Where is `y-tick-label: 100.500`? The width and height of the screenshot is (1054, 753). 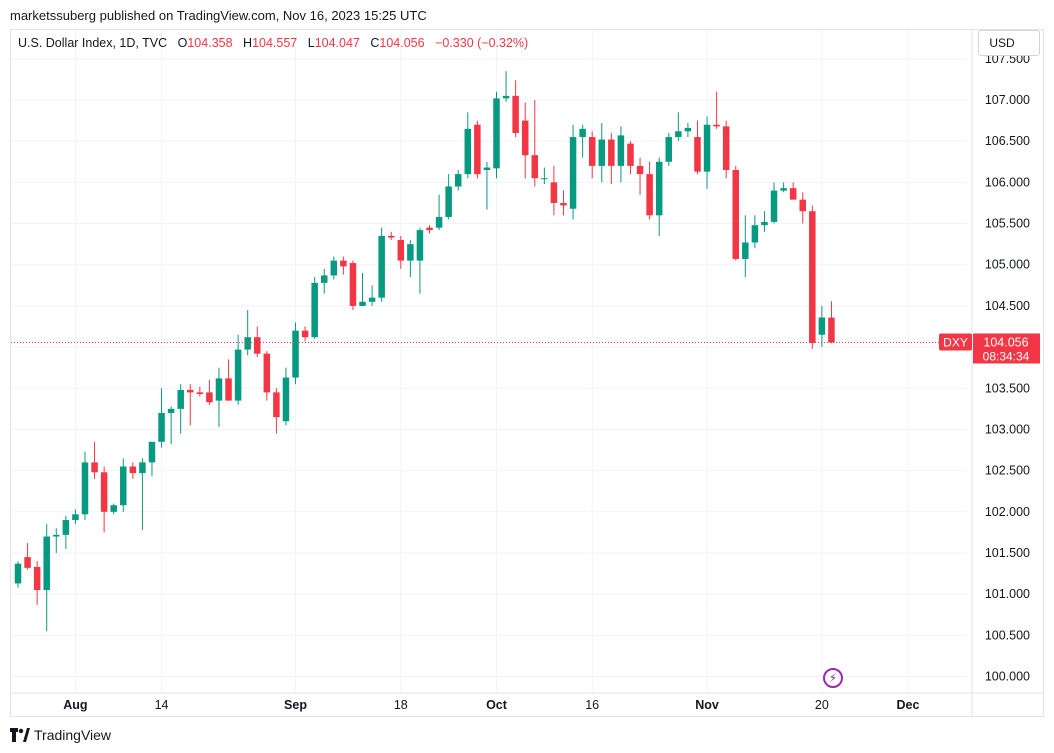 y-tick-label: 100.500 is located at coordinates (1007, 635).